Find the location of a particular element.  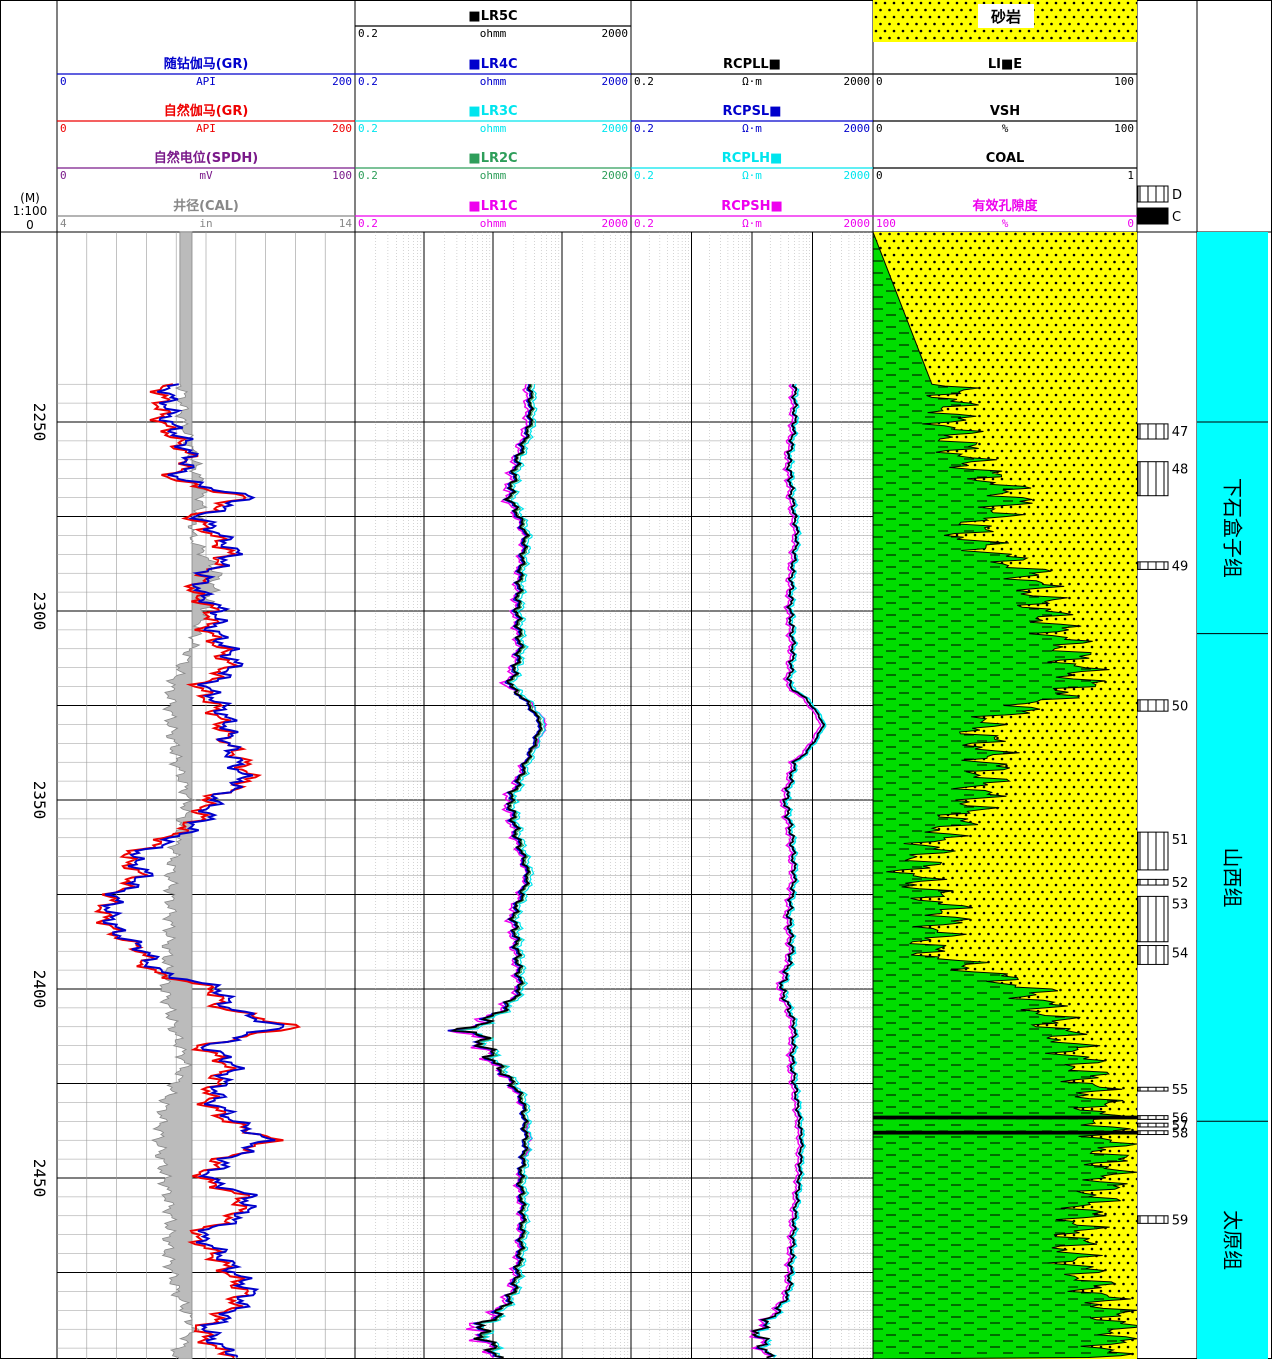

rcplh-curve is located at coordinates (789, 871).